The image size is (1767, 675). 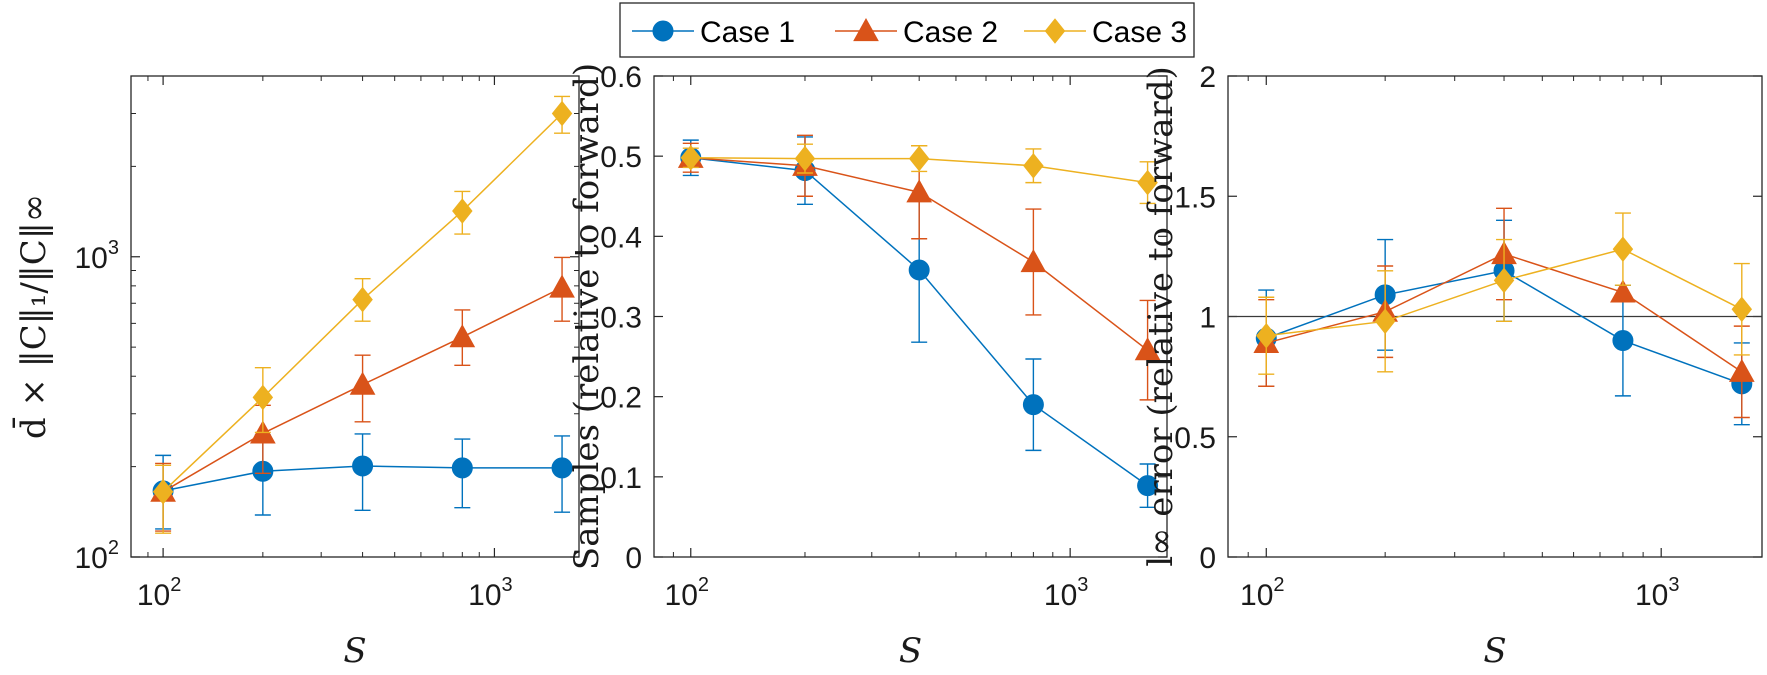 I want to click on legend-entry-2: Case 2, so click(x=916, y=32).